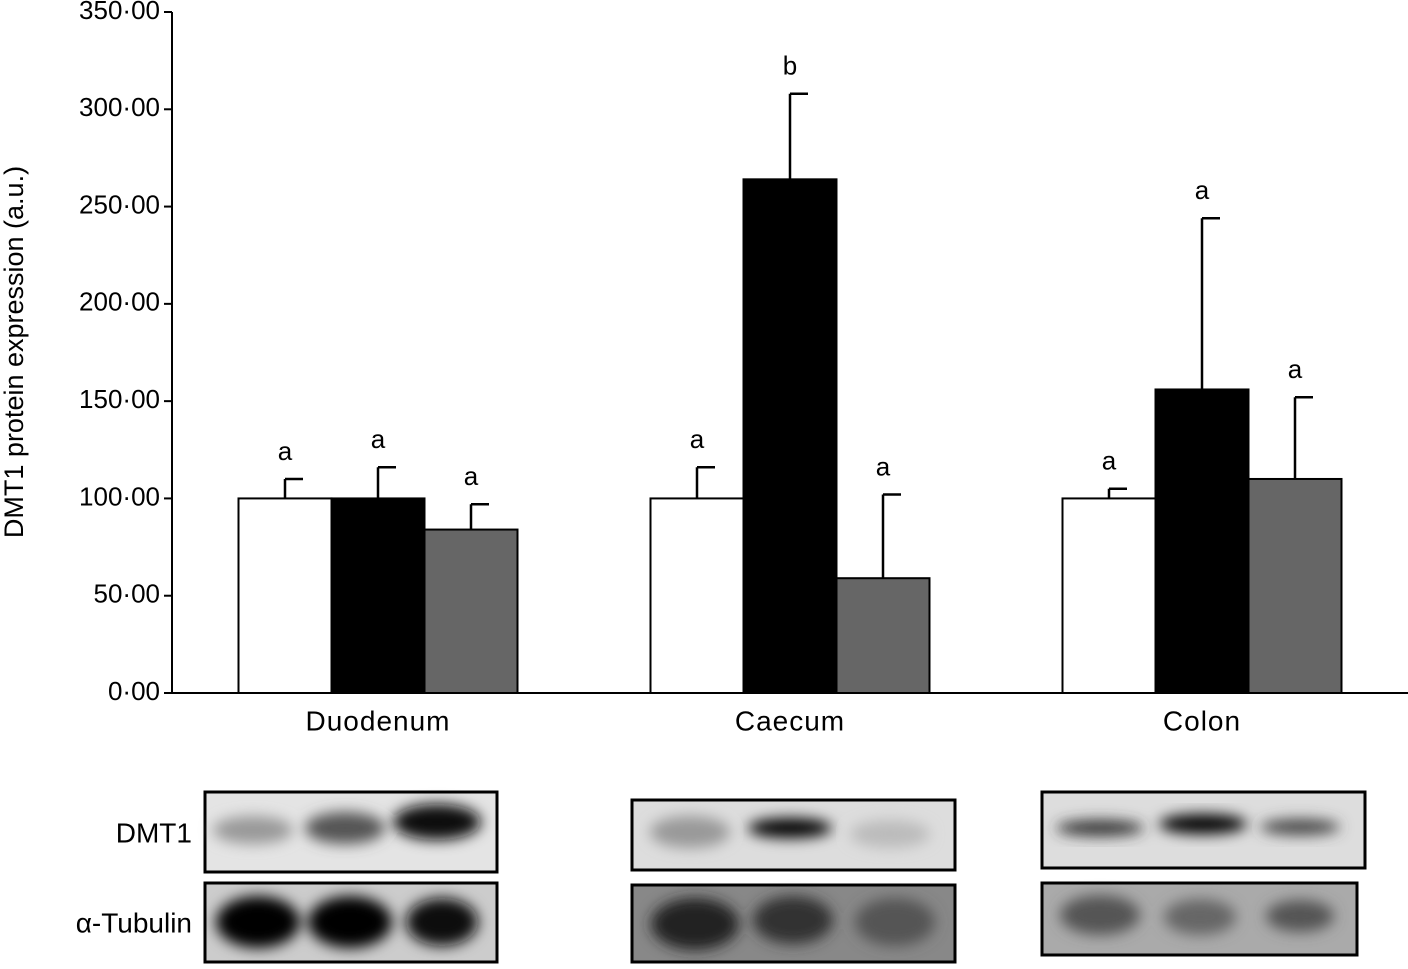 The width and height of the screenshot is (1408, 969). What do you see at coordinates (119, 107) in the screenshot?
I see `y-tick-label: 300·00` at bounding box center [119, 107].